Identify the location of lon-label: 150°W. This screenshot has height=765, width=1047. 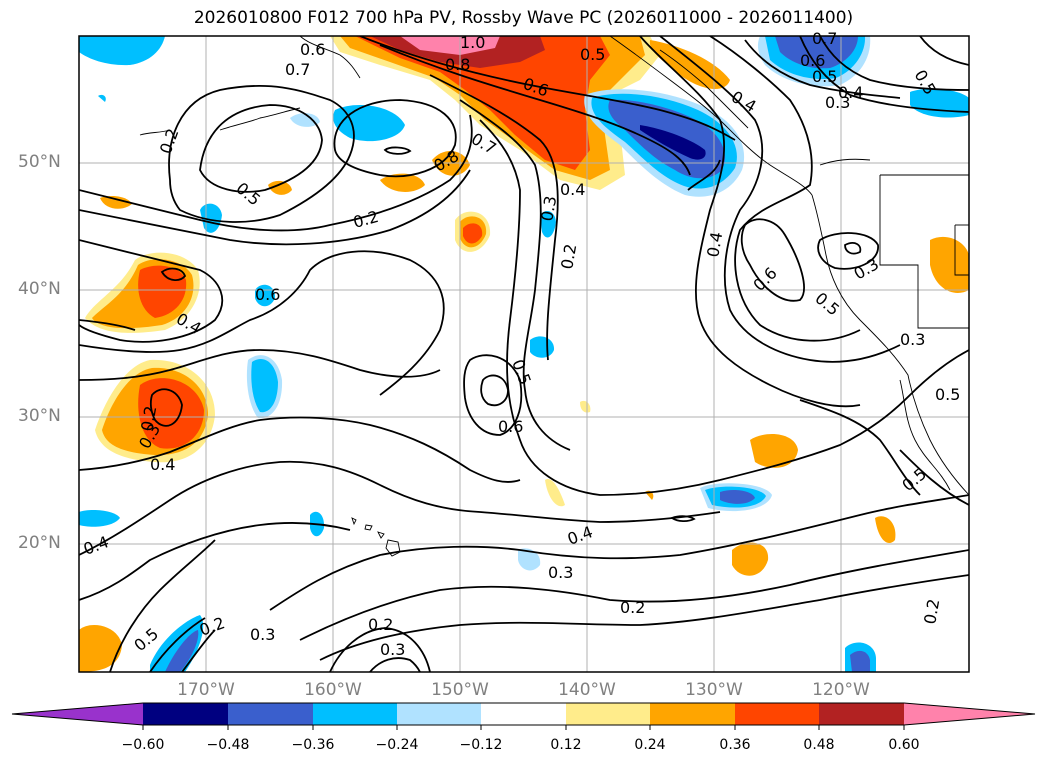
(460, 690).